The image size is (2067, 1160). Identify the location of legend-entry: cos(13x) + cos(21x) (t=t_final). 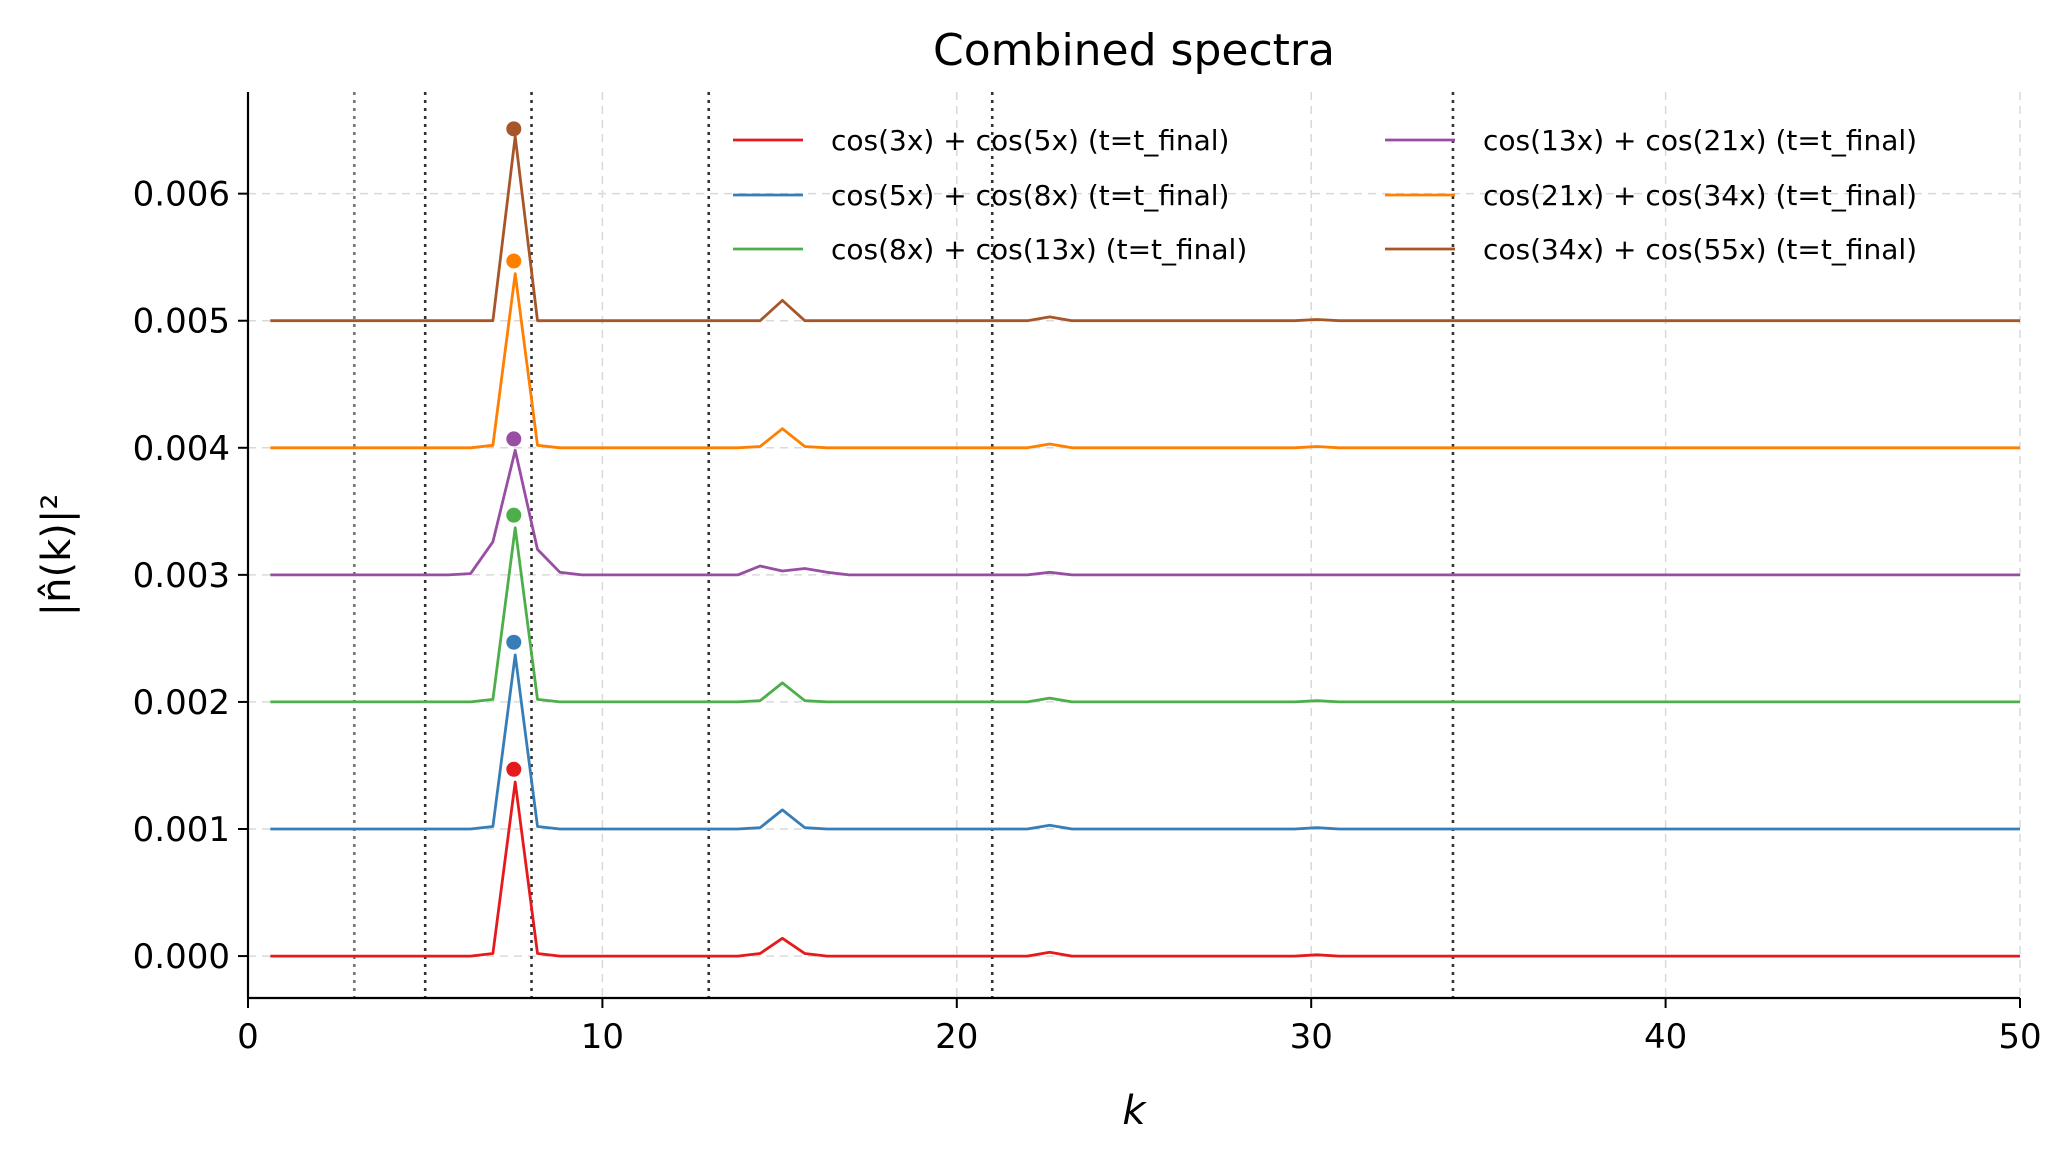
(1700, 140).